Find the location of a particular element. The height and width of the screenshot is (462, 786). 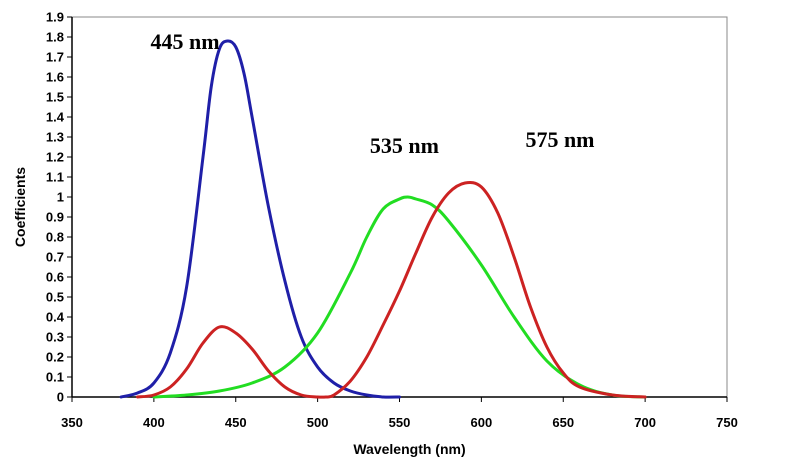

y-tick-label: 0.6 is located at coordinates (55, 277).